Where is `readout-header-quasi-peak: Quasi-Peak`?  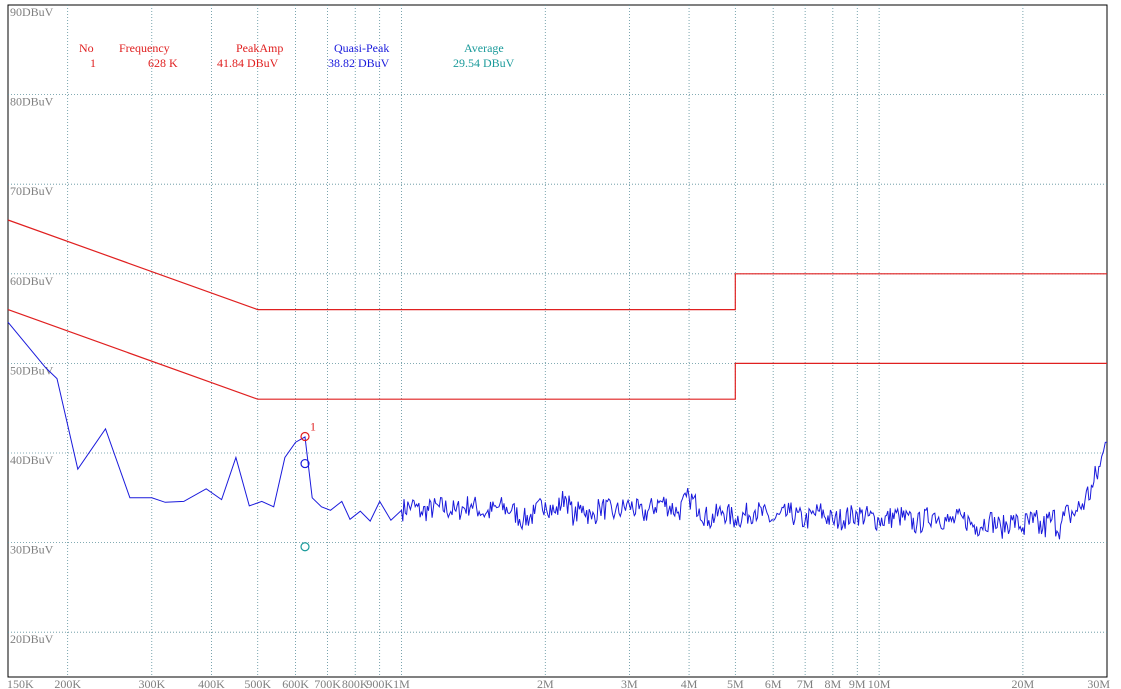 readout-header-quasi-peak: Quasi-Peak is located at coordinates (361, 48).